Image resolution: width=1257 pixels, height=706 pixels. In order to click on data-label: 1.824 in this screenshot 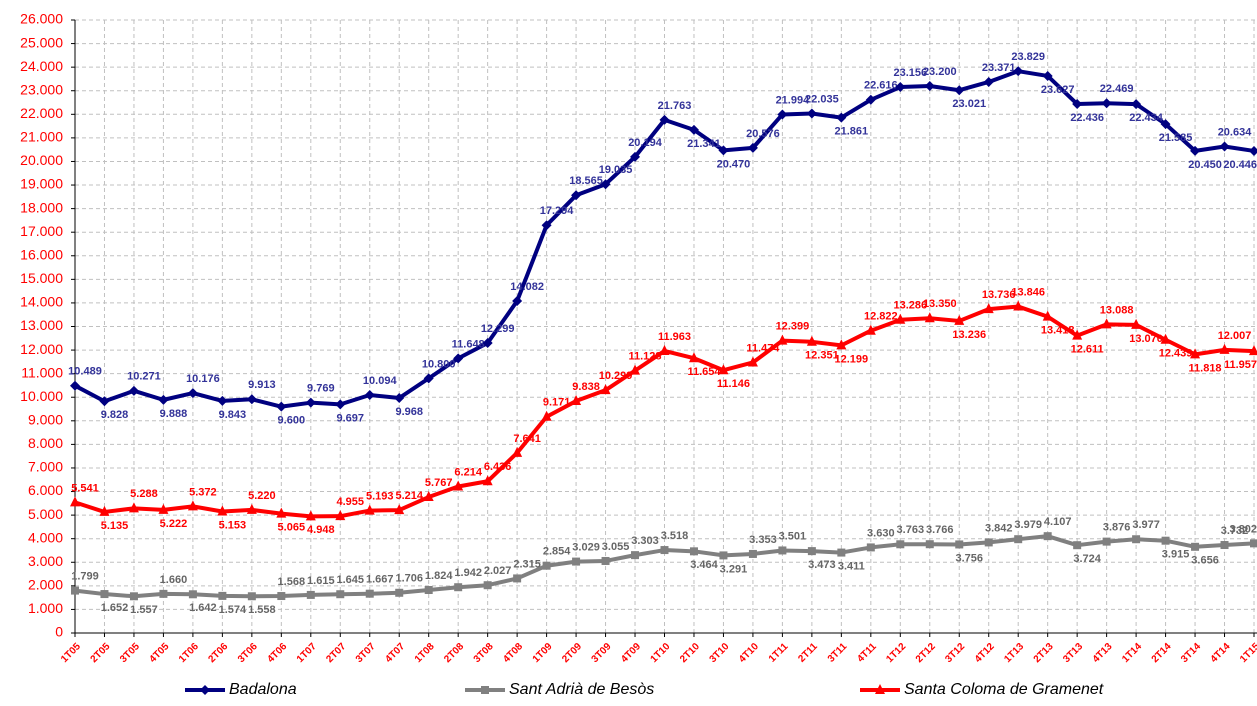, I will do `click(439, 576)`.